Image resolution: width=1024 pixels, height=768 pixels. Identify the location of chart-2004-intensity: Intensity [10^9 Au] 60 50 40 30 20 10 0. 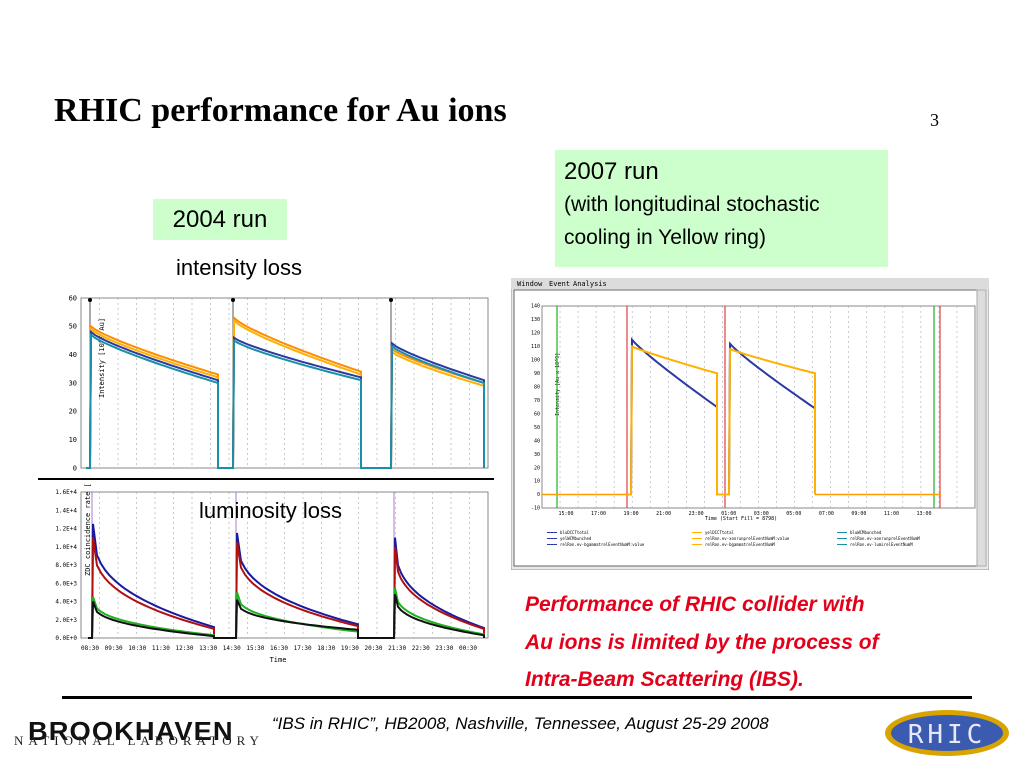
(279, 383).